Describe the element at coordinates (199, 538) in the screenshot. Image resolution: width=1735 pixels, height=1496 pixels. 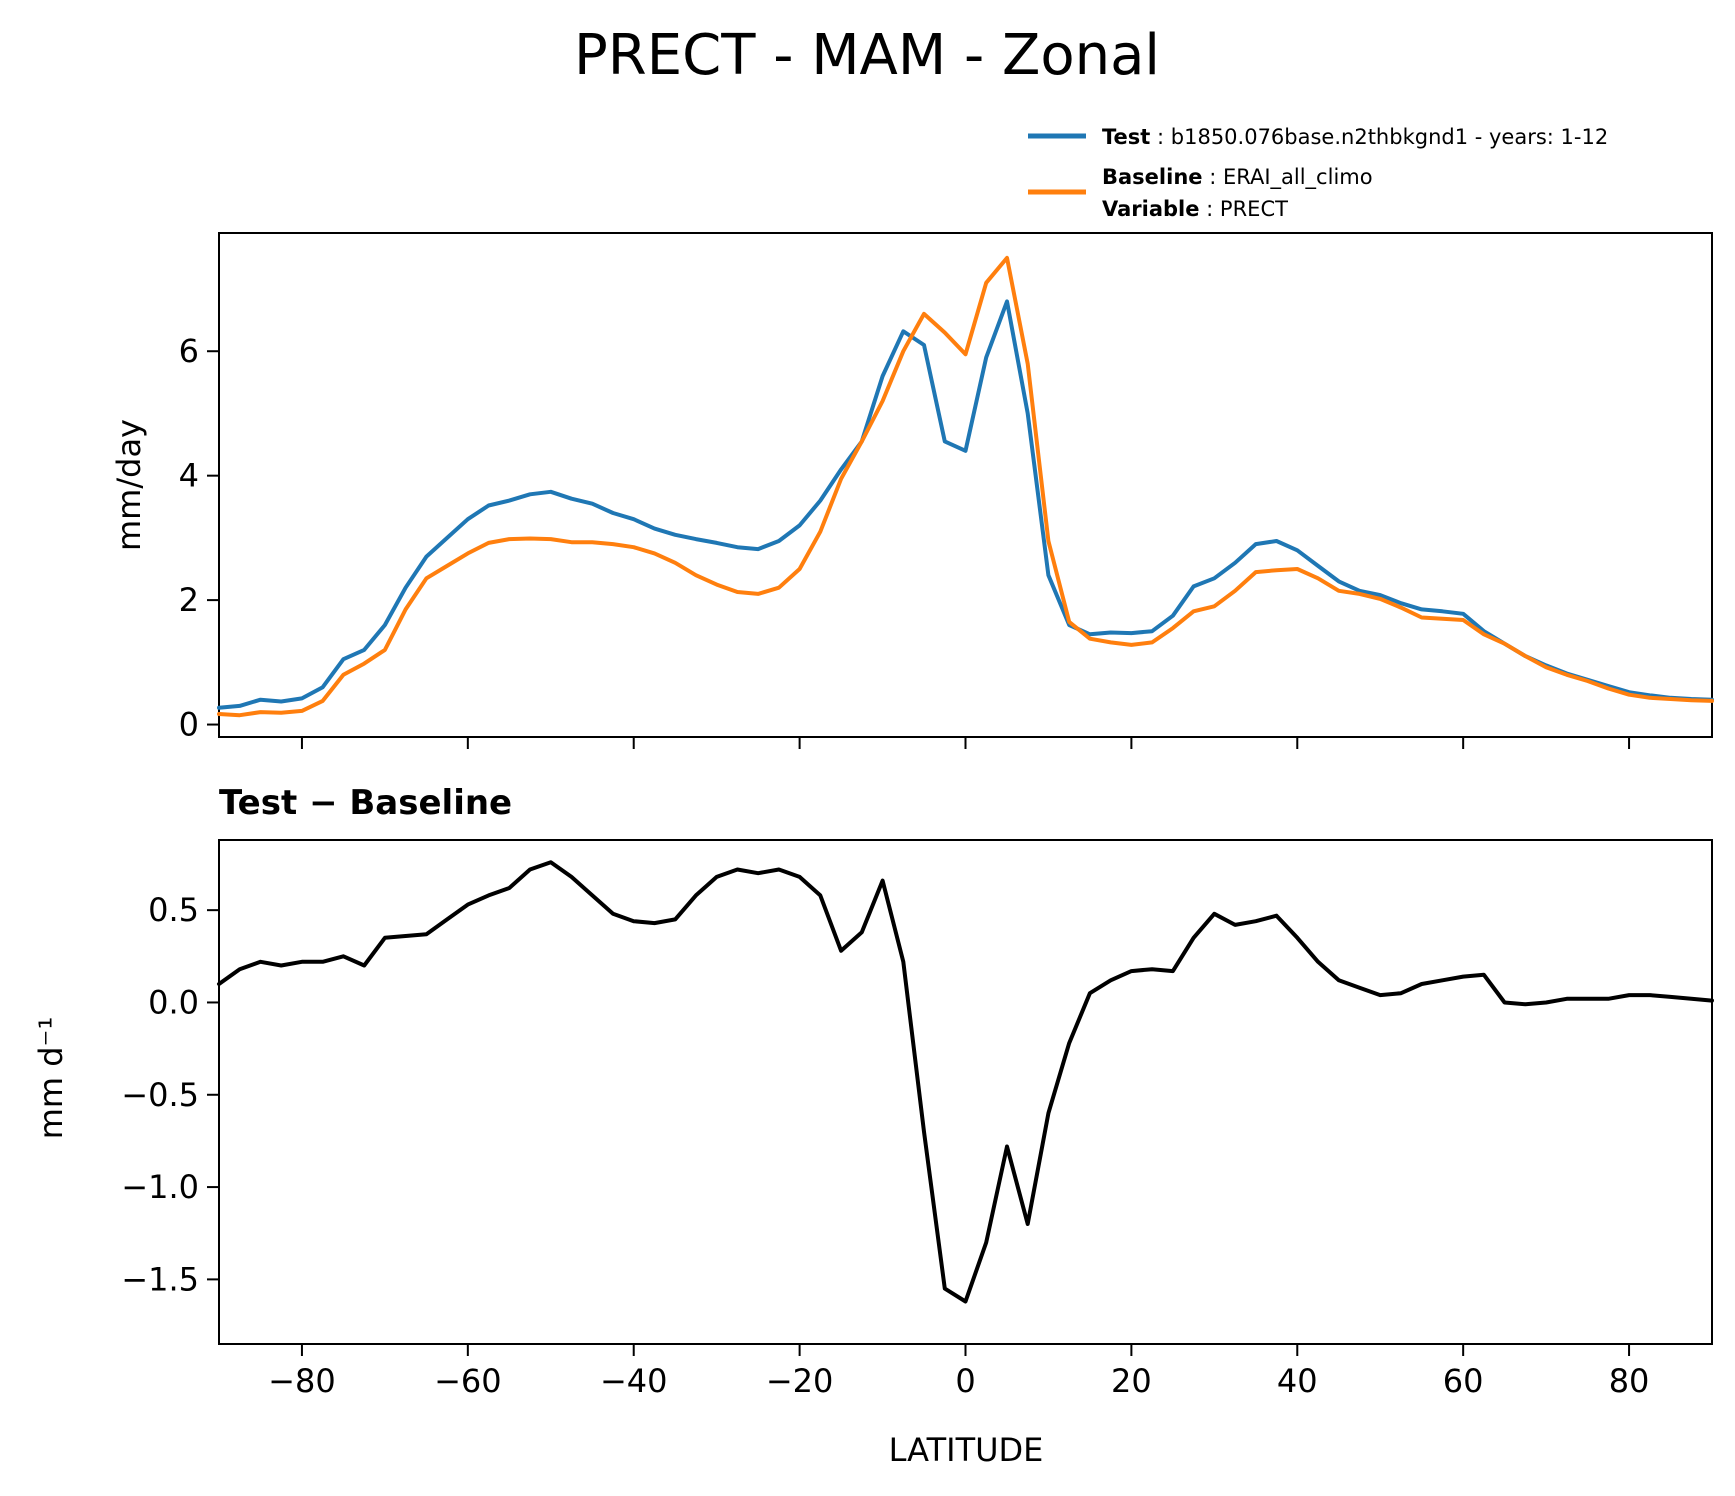
I see `top-y-ticks: 0 2 4 6` at that location.